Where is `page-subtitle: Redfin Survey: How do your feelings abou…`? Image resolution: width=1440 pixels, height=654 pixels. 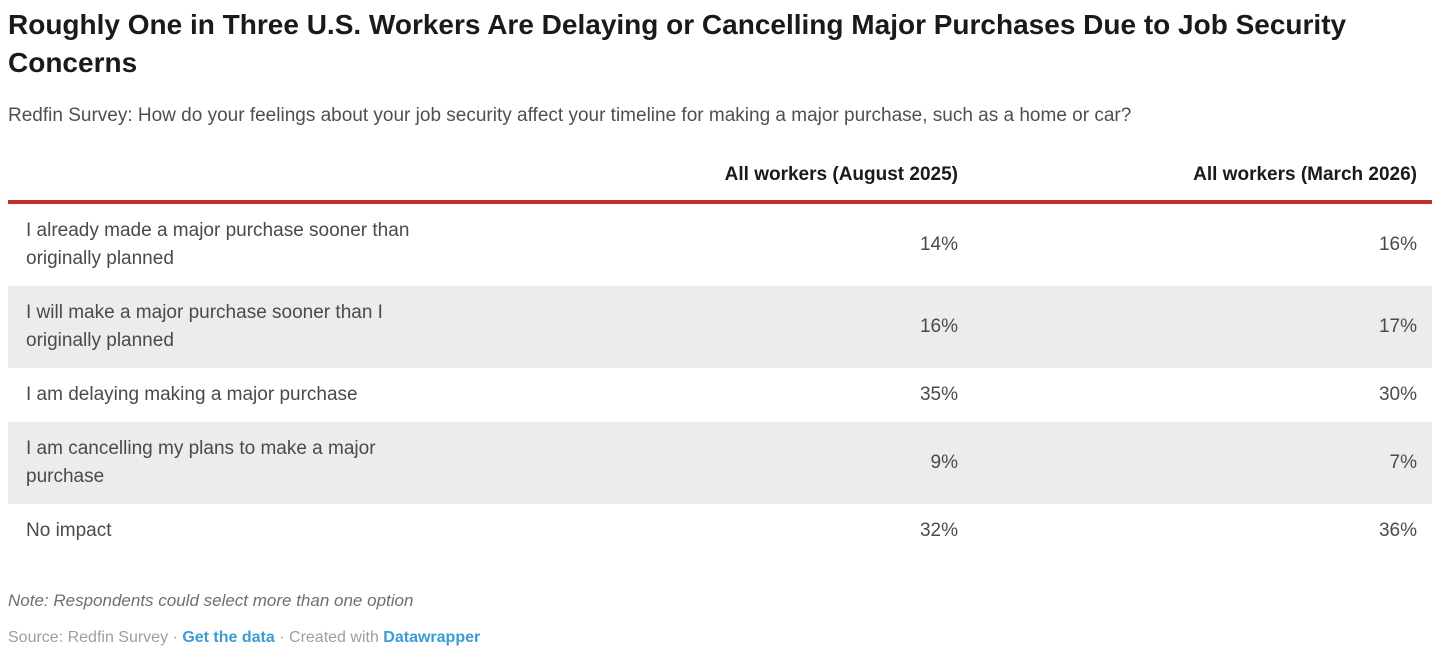 page-subtitle: Redfin Survey: How do your feelings abou… is located at coordinates (570, 115).